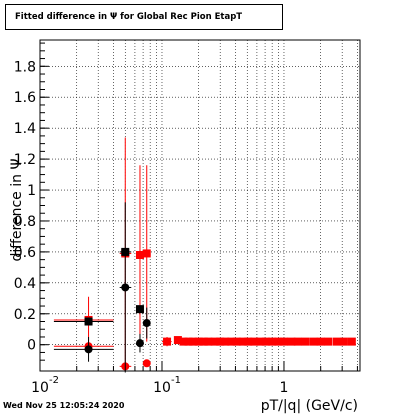 The height and width of the screenshot is (414, 400). What do you see at coordinates (31, 346) in the screenshot?
I see `y-tick-label: 0` at bounding box center [31, 346].